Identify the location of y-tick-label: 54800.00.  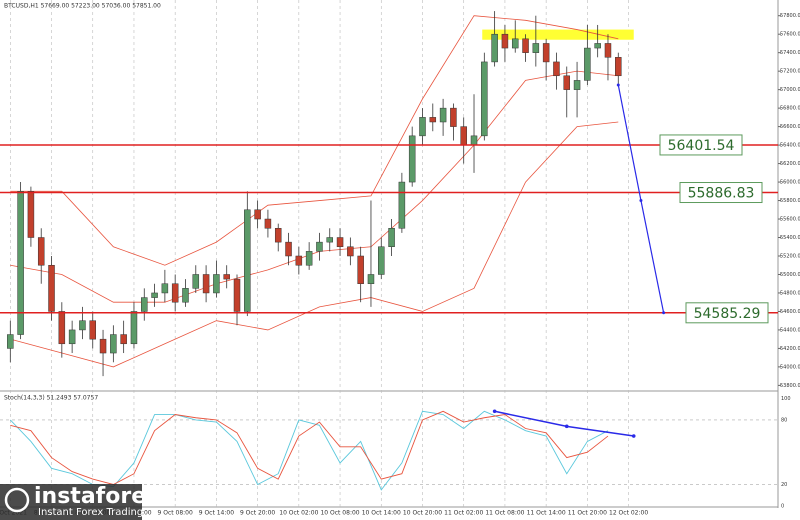
(790, 293).